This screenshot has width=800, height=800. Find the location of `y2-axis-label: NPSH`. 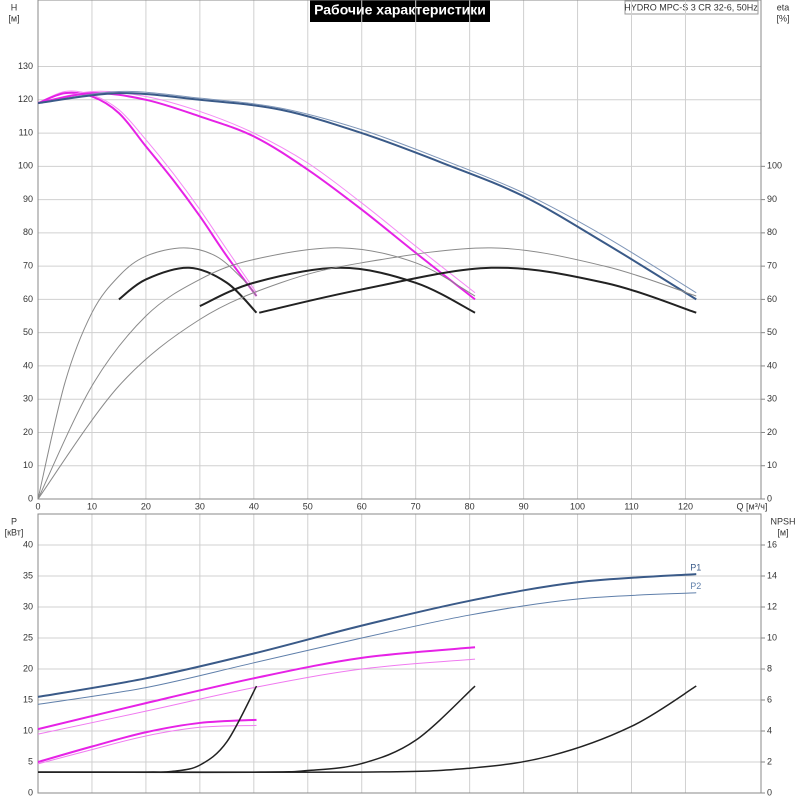

y2-axis-label: NPSH is located at coordinates (782, 521).